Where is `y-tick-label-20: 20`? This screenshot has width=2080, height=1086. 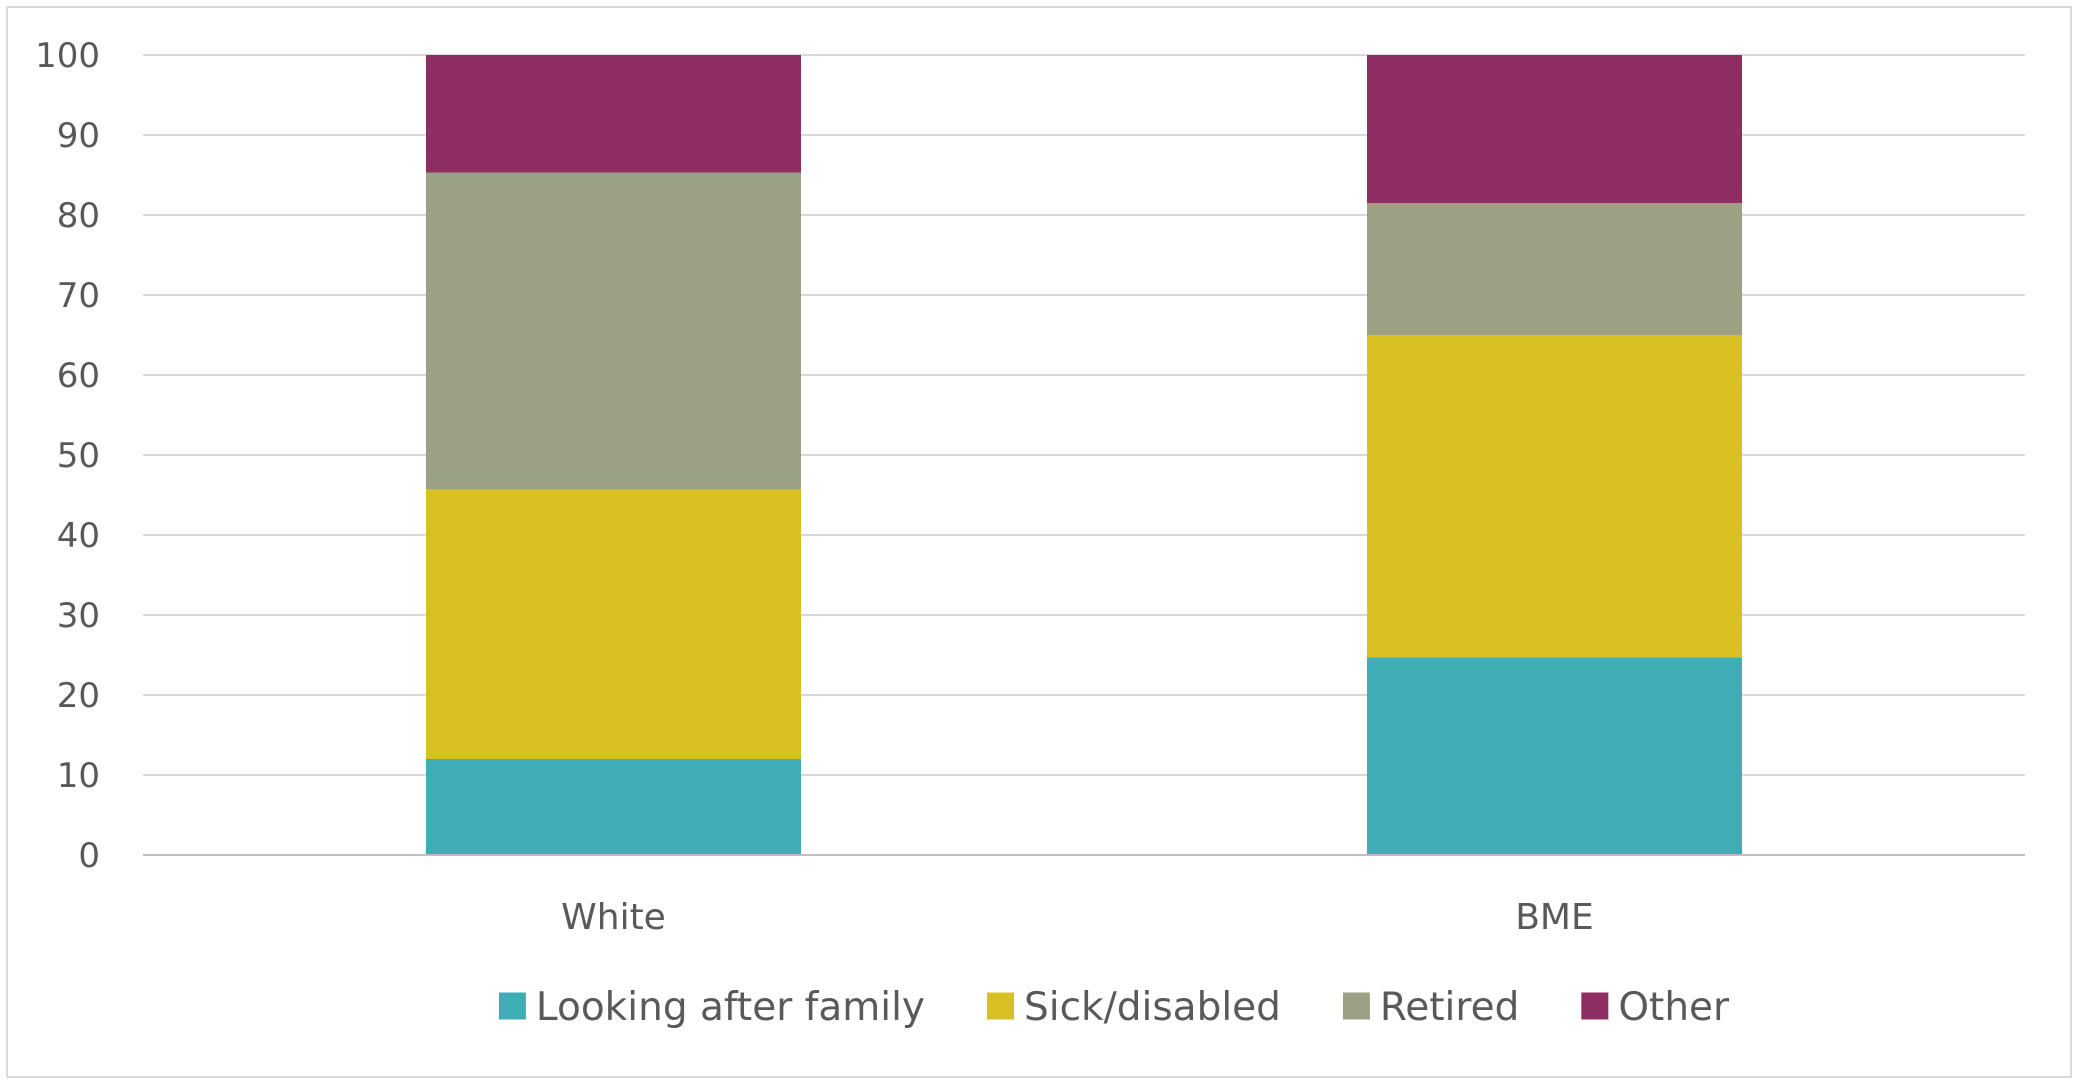
y-tick-label-20: 20 is located at coordinates (78, 696).